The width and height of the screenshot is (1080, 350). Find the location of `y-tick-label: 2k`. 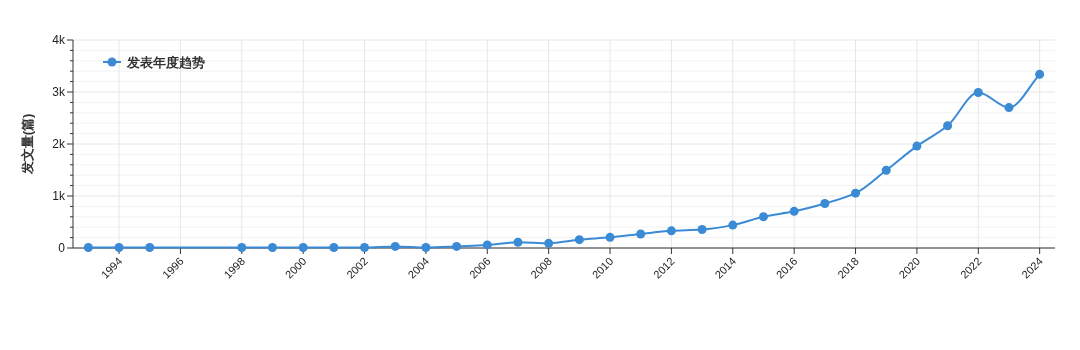

y-tick-label: 2k is located at coordinates (59, 144).